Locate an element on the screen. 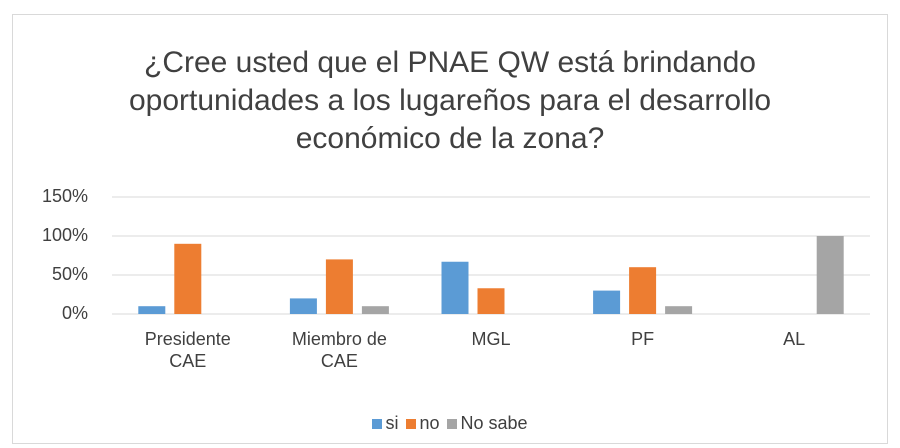  x-tick-label: AL is located at coordinates (794, 339).